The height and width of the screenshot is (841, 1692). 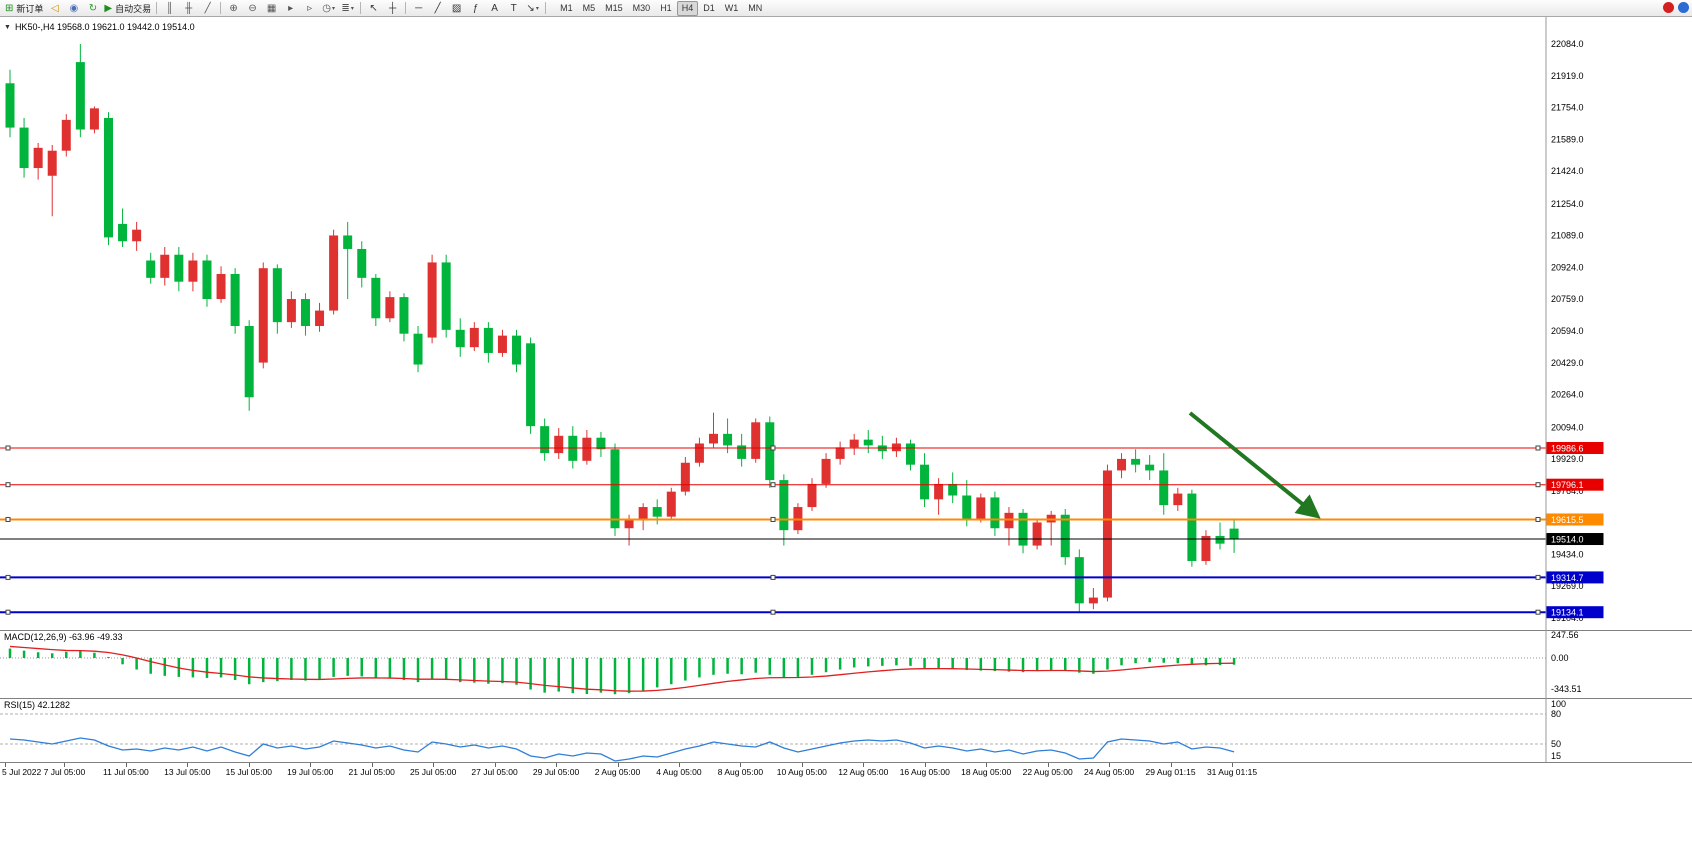 I want to click on time-axis-label: 21 Jul 05:00, so click(x=371, y=772).